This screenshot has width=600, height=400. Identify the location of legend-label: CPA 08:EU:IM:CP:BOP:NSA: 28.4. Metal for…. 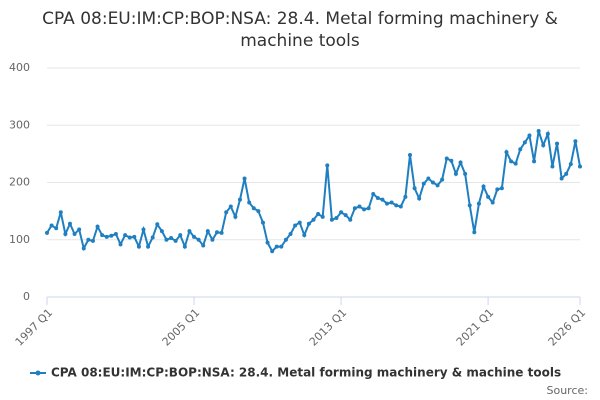
(306, 373).